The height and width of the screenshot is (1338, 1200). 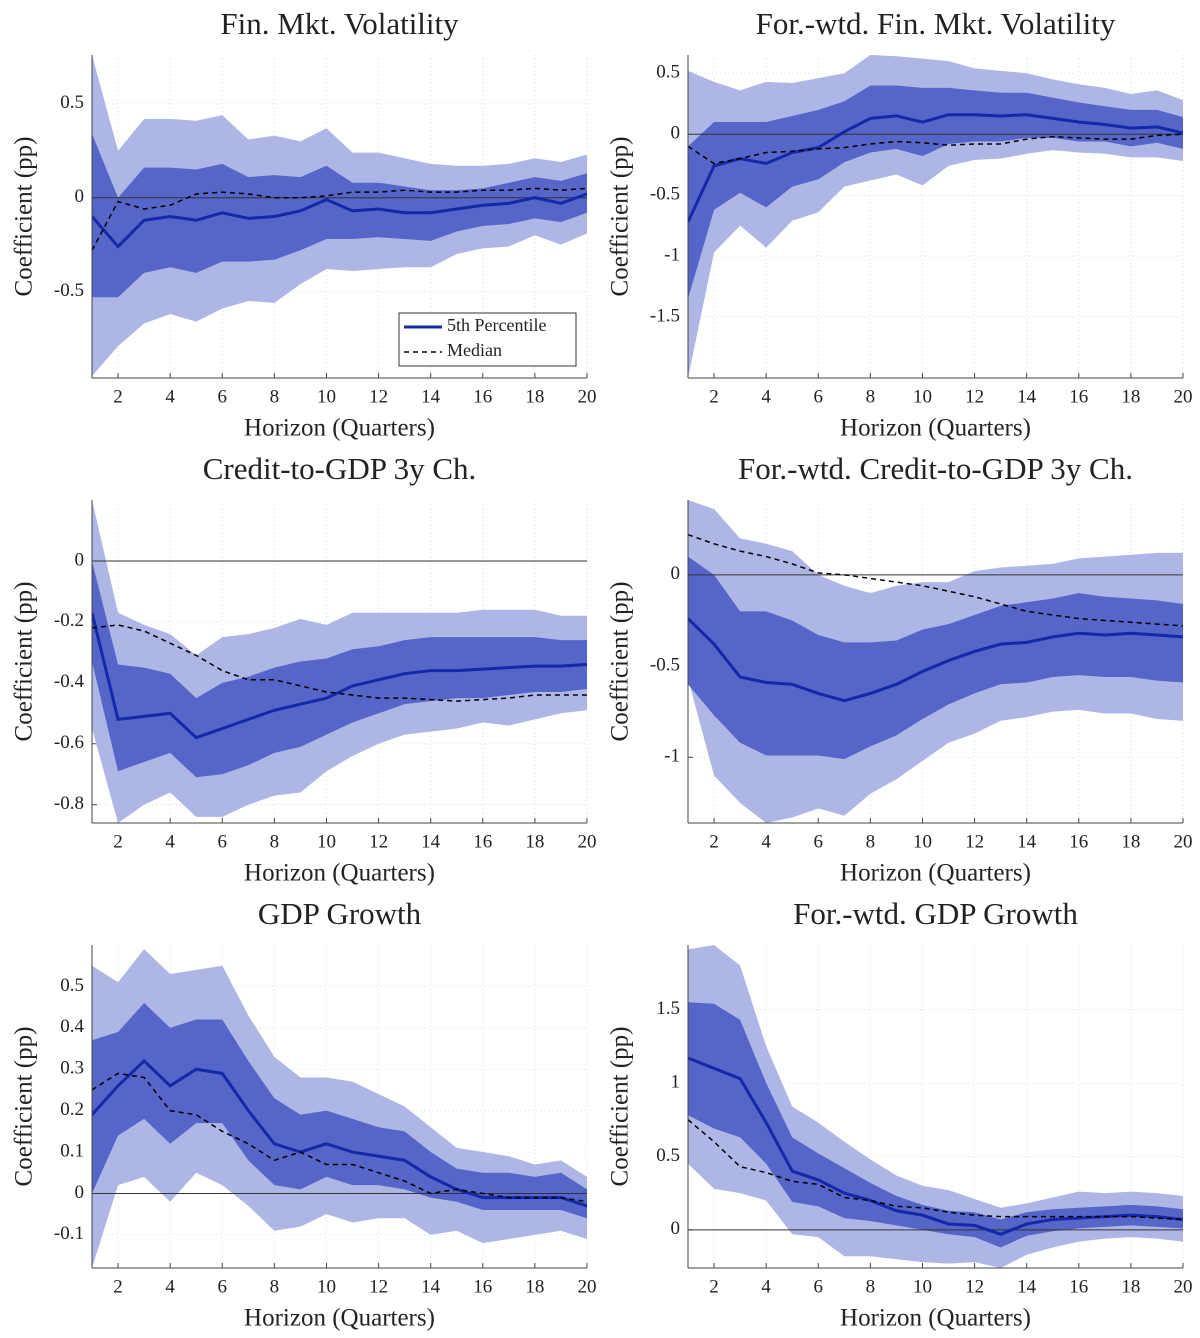 I want to click on y-tick-label: -0.2, so click(x=69, y=620).